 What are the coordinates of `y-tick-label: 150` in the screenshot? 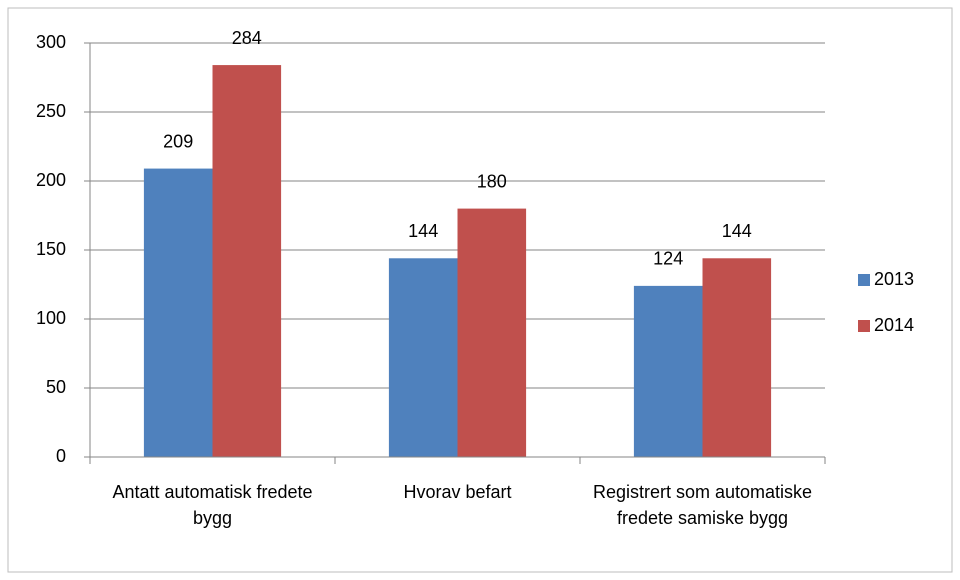 It's located at (51, 249).